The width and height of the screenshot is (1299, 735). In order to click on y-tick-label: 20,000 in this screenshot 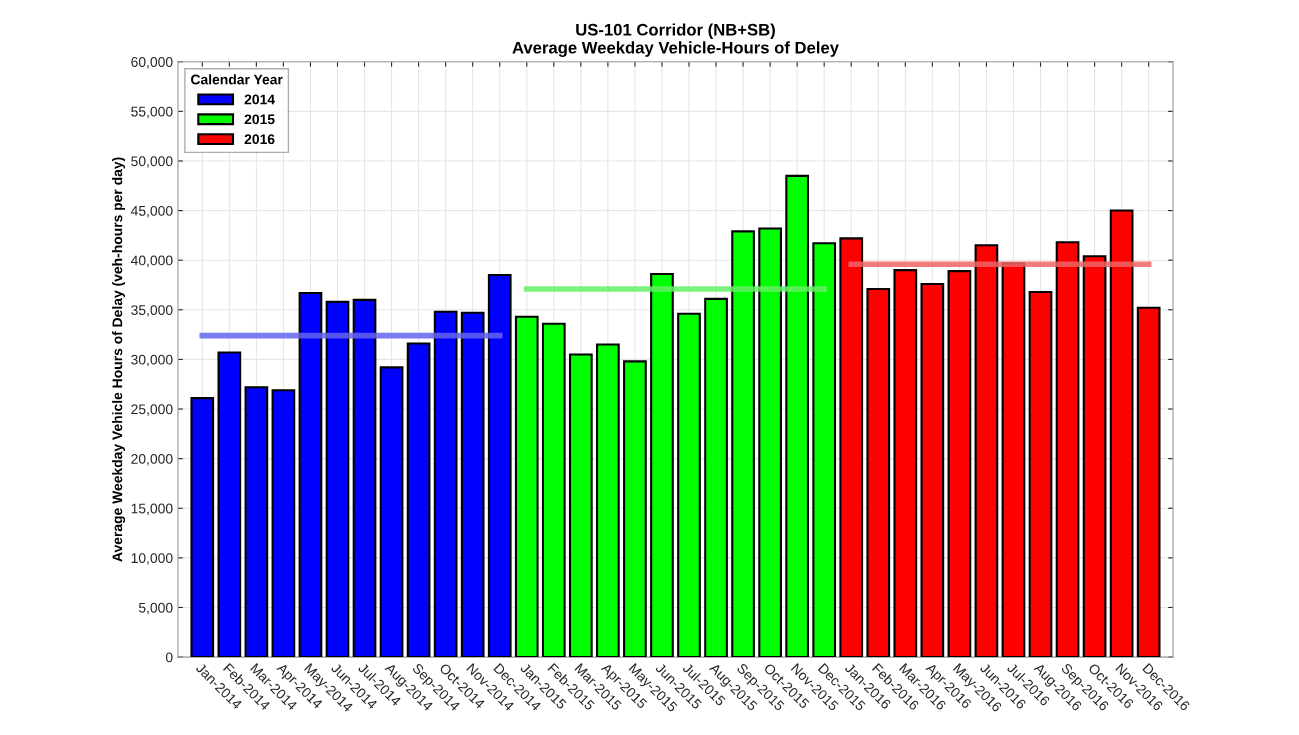, I will do `click(152, 459)`.